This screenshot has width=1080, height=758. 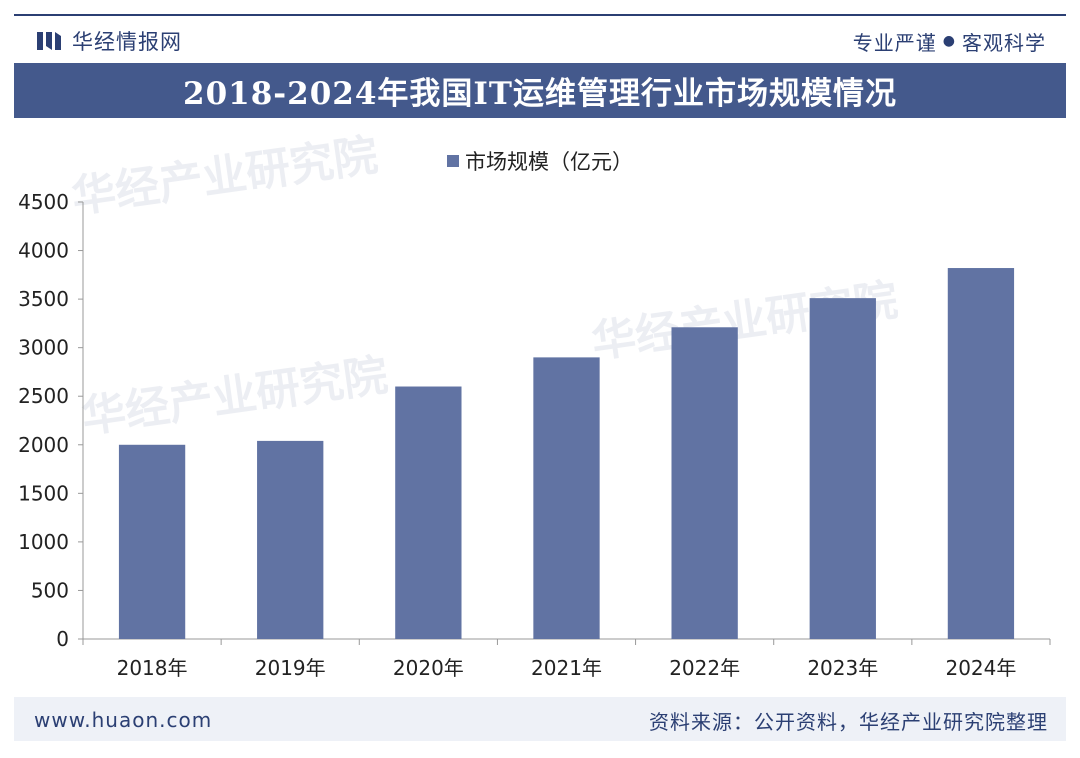 What do you see at coordinates (704, 668) in the screenshot?
I see `x-tick-label: 2022年` at bounding box center [704, 668].